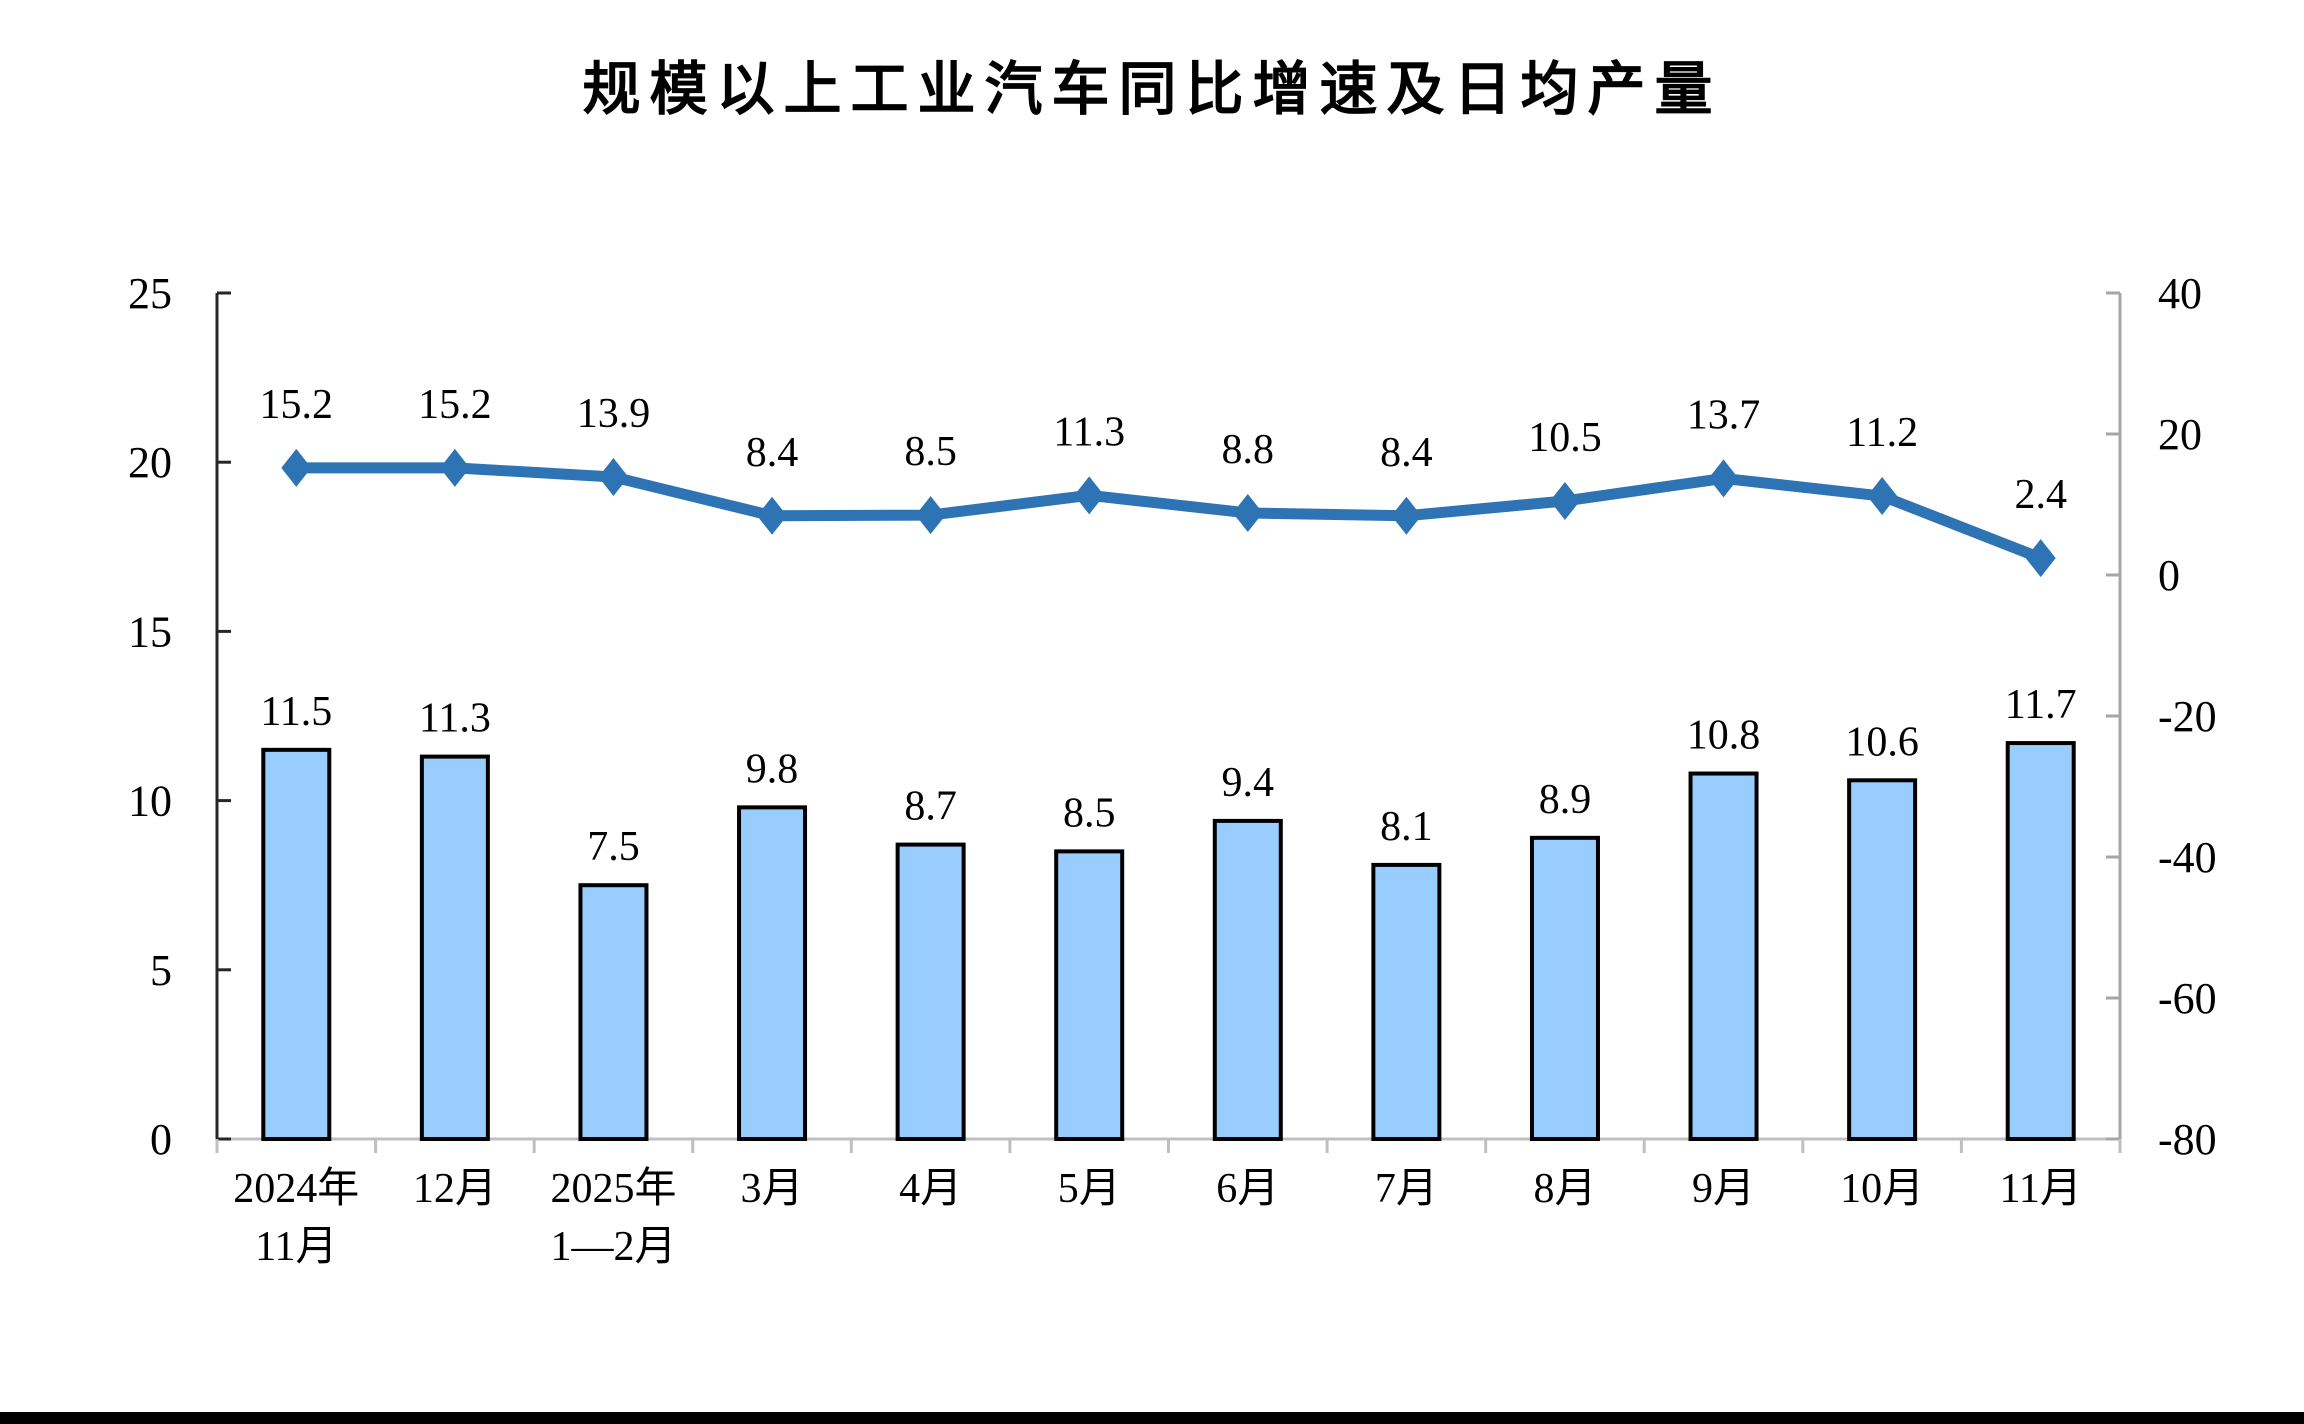 This screenshot has width=2304, height=1424. Describe the element at coordinates (150, 631) in the screenshot. I see `left-axis-tick-label: 15` at that location.